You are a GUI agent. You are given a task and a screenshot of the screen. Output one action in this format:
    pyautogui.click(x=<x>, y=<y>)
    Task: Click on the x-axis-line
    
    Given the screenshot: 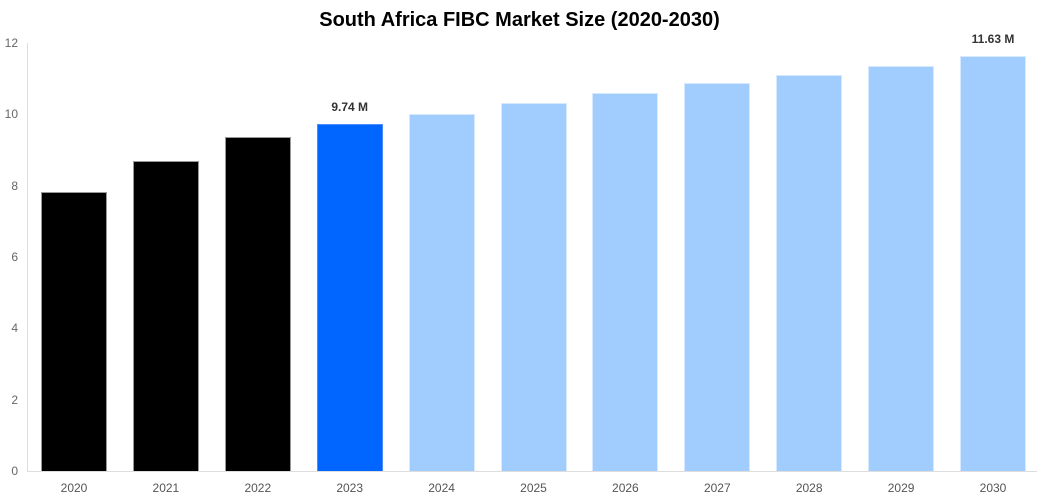 What is the action you would take?
    pyautogui.click(x=532, y=471)
    